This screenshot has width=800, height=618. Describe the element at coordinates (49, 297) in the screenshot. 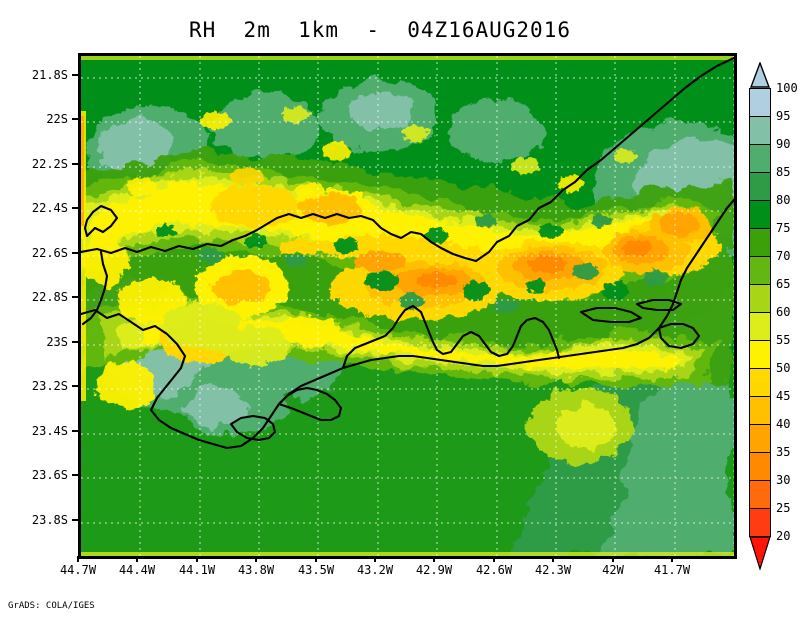

I see `y-axis-label-5: 22.8S` at that location.